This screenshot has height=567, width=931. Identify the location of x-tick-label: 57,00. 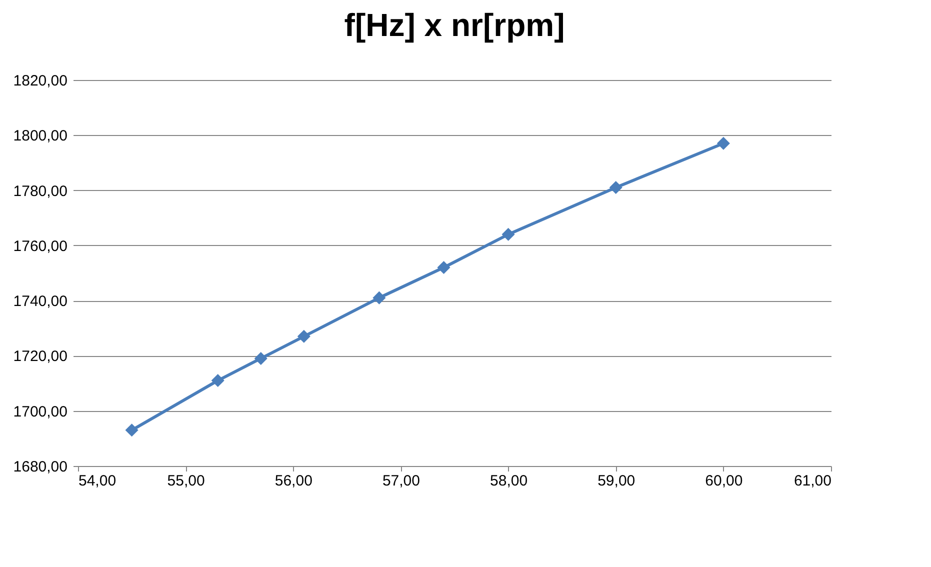
(401, 481).